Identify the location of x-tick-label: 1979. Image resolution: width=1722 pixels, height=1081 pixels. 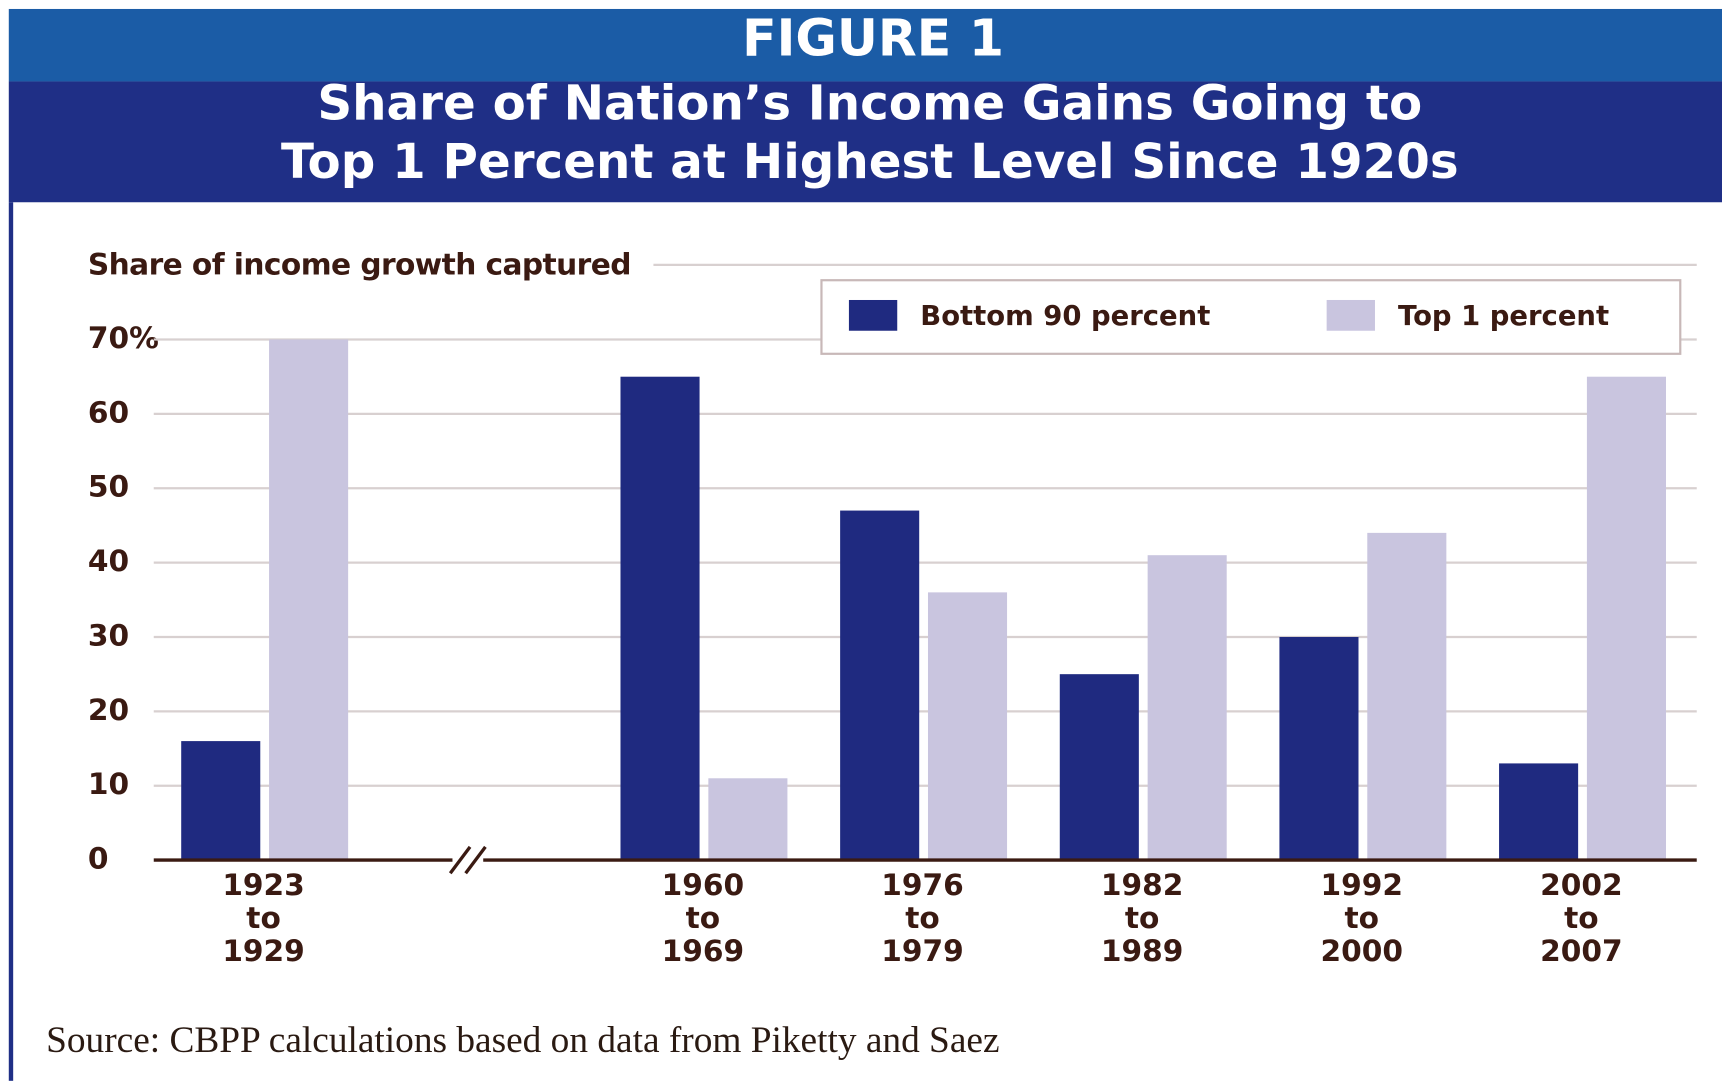
(922, 950).